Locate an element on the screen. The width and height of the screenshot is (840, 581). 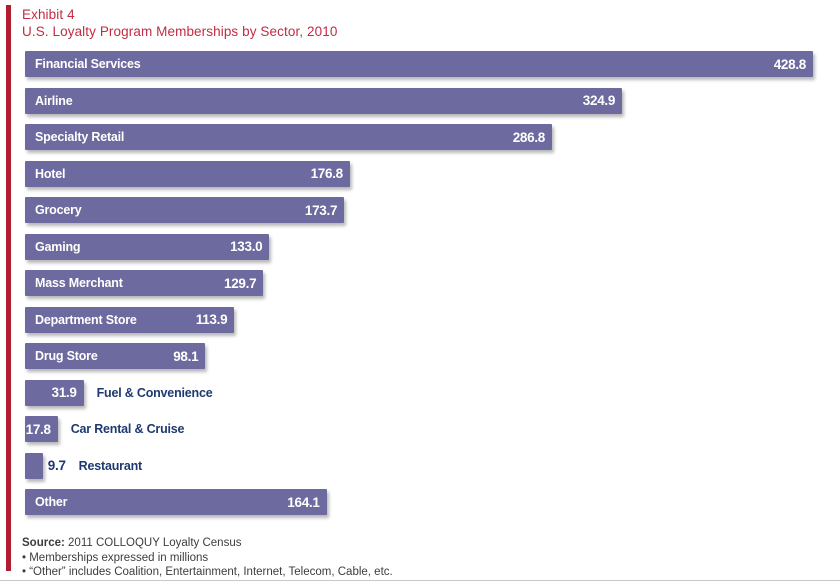
bar-label: Mass Merchant is located at coordinates (79, 283).